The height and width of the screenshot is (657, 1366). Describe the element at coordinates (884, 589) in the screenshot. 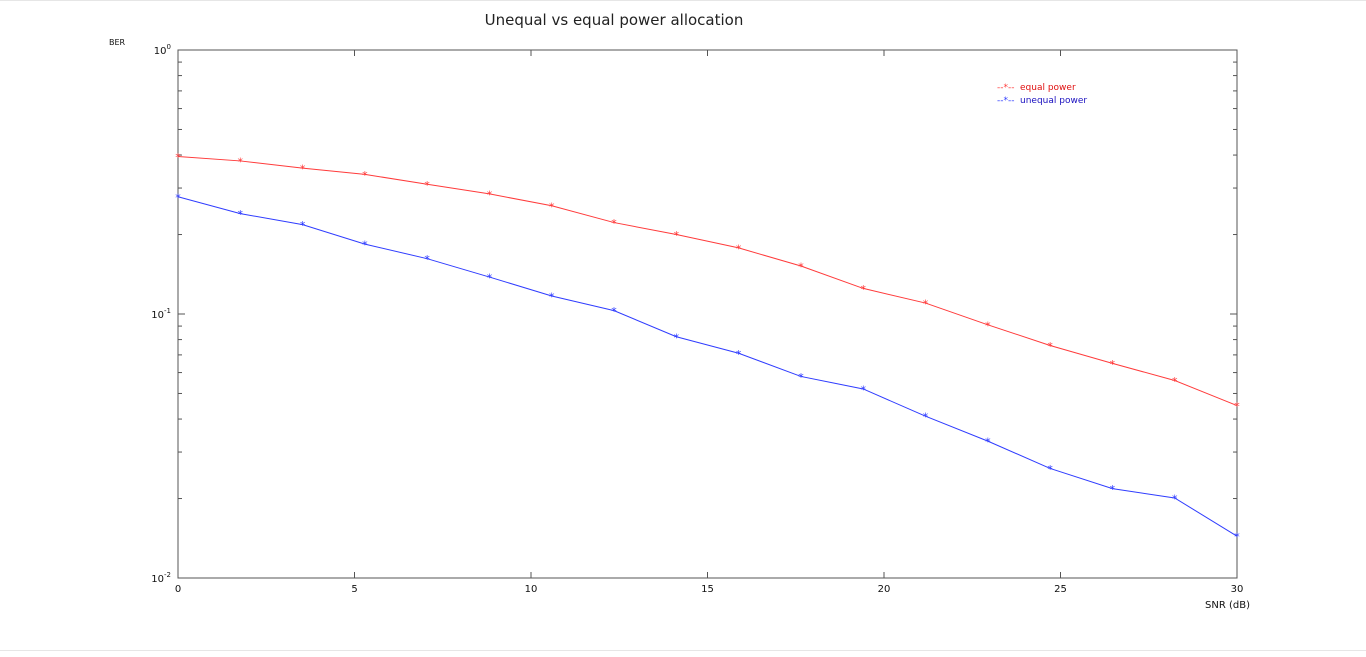

I see `x-tick-label: 20` at that location.